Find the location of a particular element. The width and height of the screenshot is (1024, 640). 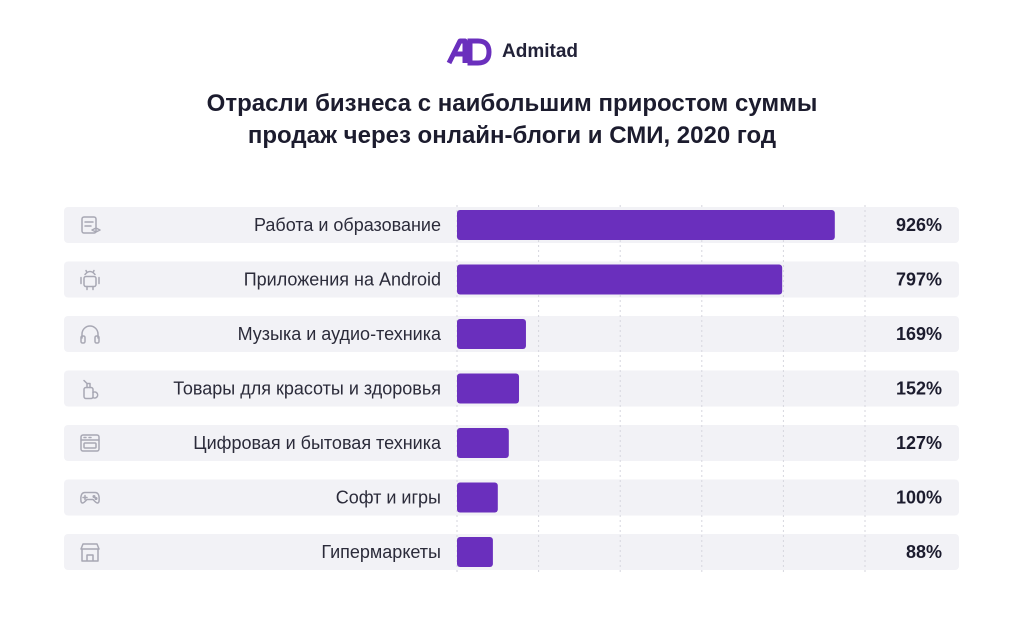

value-label: 127% is located at coordinates (919, 443).